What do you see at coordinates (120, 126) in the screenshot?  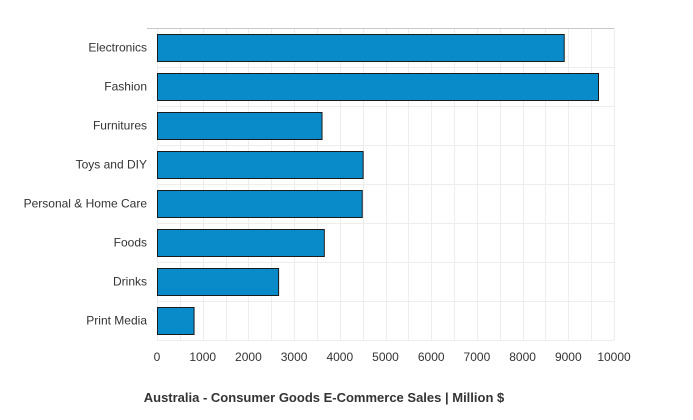 I see `category-label: Furnitures` at bounding box center [120, 126].